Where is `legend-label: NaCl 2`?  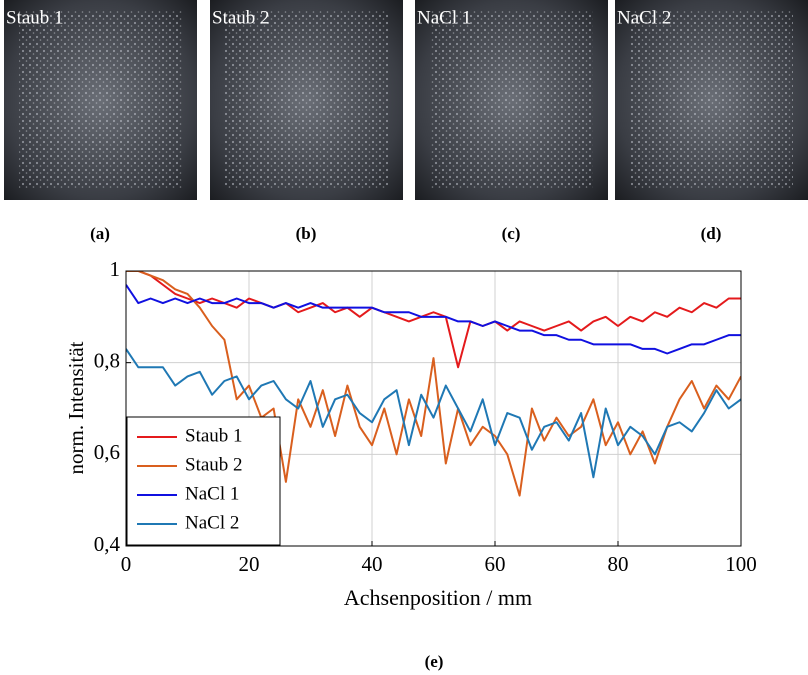
legend-label: NaCl 2 is located at coordinates (212, 522).